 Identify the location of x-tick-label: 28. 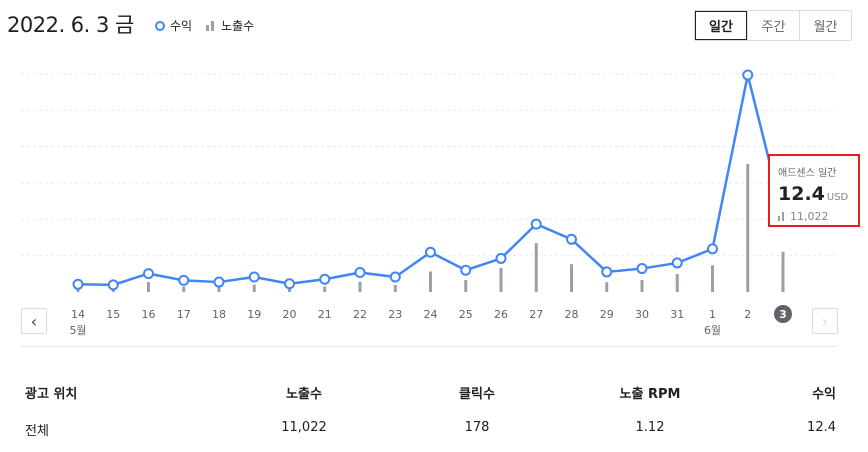
(572, 314).